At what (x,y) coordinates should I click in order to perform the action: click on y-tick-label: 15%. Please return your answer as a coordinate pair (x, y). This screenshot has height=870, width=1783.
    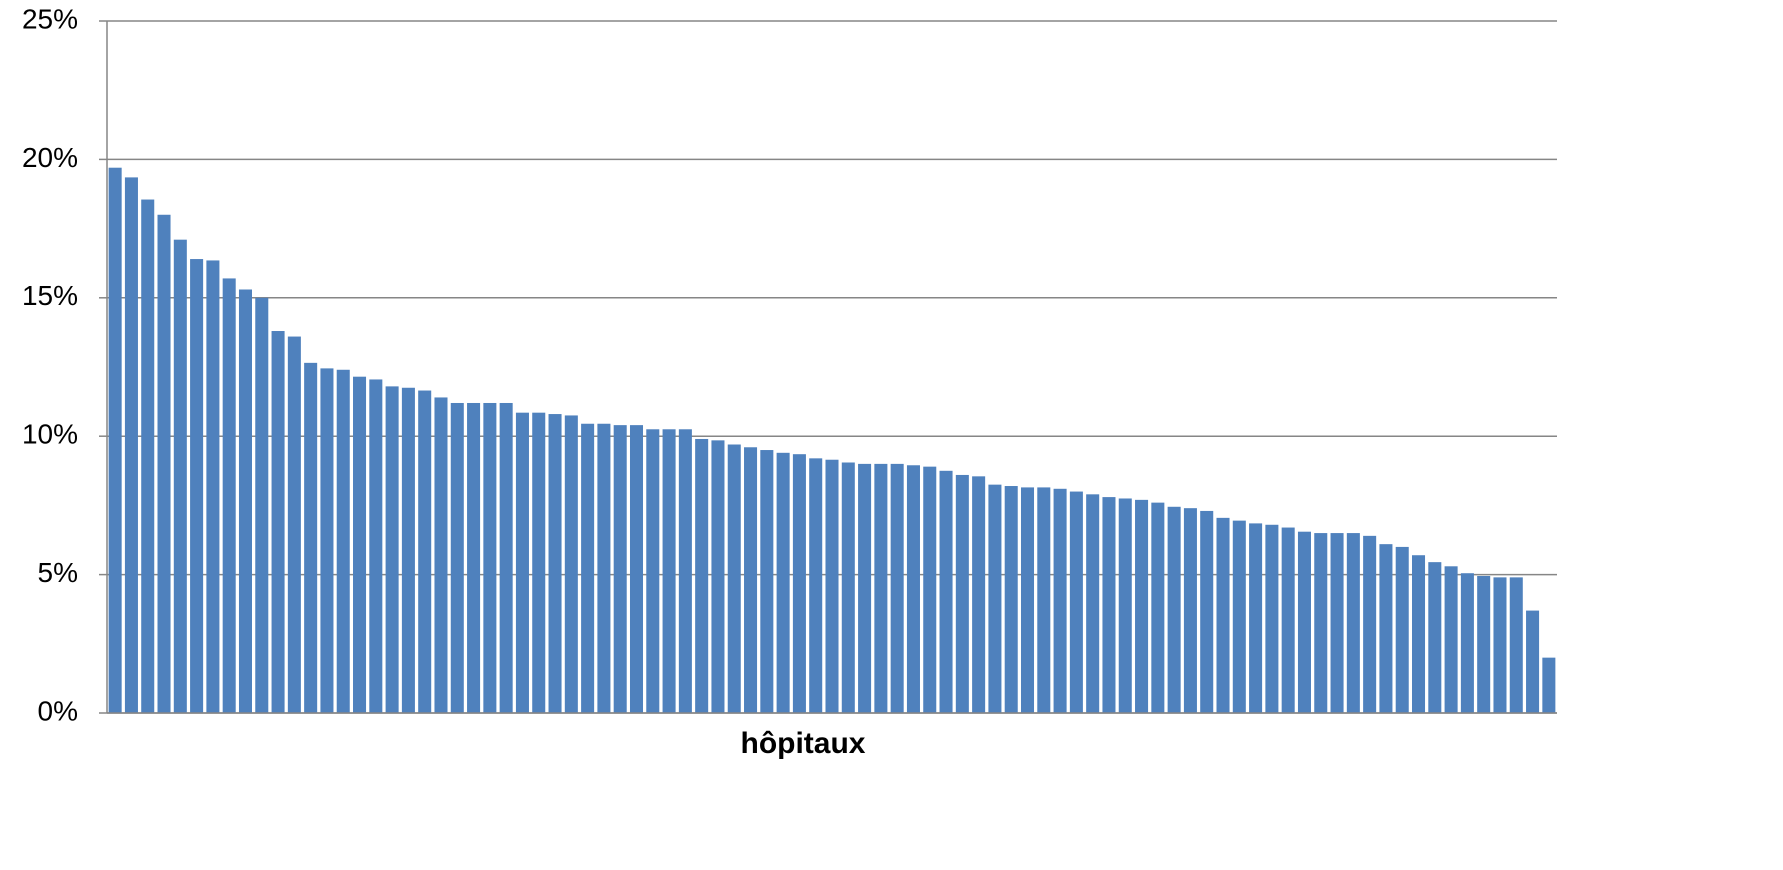
    Looking at the image, I should click on (50, 295).